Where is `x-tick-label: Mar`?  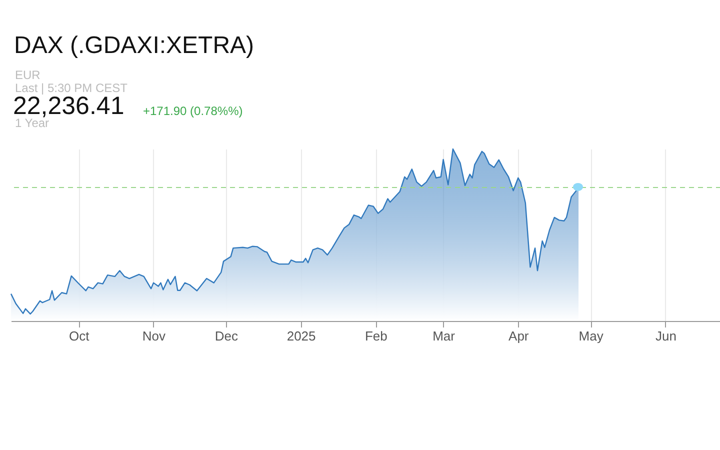
x-tick-label: Mar is located at coordinates (444, 336).